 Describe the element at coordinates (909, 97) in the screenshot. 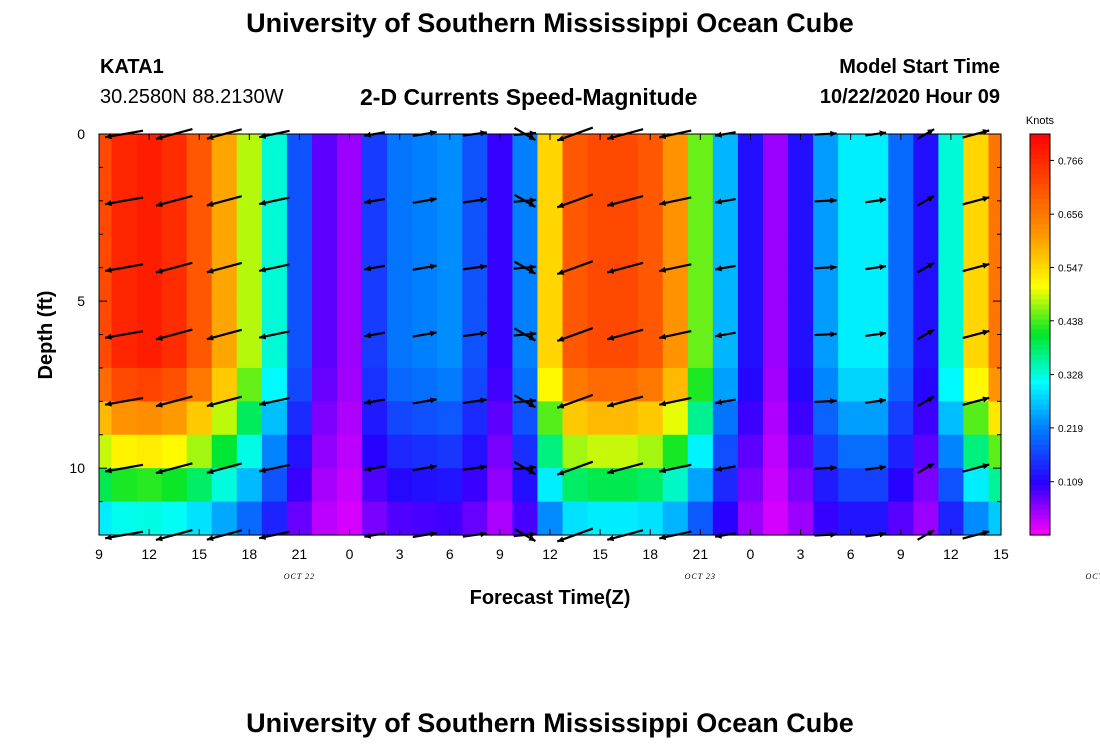

I see `model-start-time: 10/22/2020 Hour 09` at that location.